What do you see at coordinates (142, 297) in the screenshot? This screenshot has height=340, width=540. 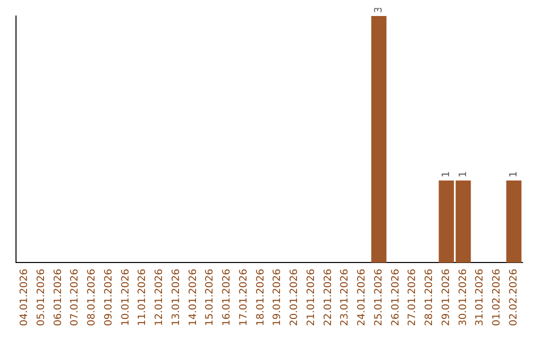 I see `x-tick-label: 11.01.2026` at bounding box center [142, 297].